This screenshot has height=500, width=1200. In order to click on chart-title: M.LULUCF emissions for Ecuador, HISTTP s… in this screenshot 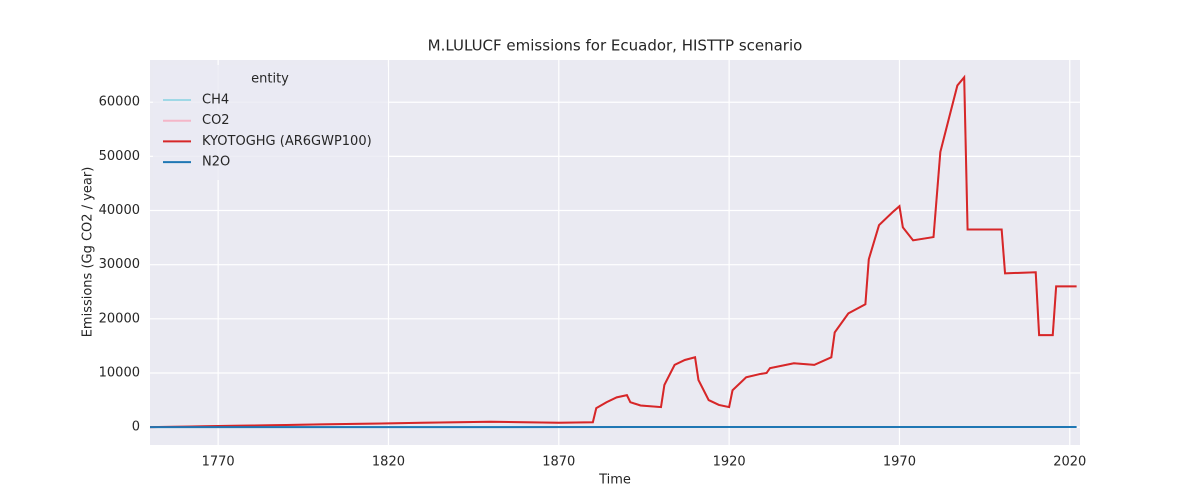, I will do `click(615, 46)`.